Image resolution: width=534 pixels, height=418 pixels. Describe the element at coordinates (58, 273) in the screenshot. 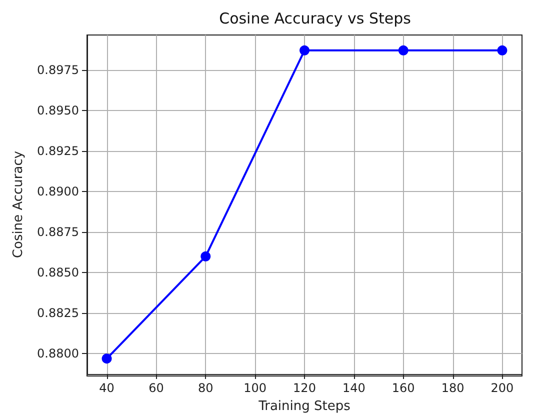

I see `y-tick-label: 0.8850` at that location.